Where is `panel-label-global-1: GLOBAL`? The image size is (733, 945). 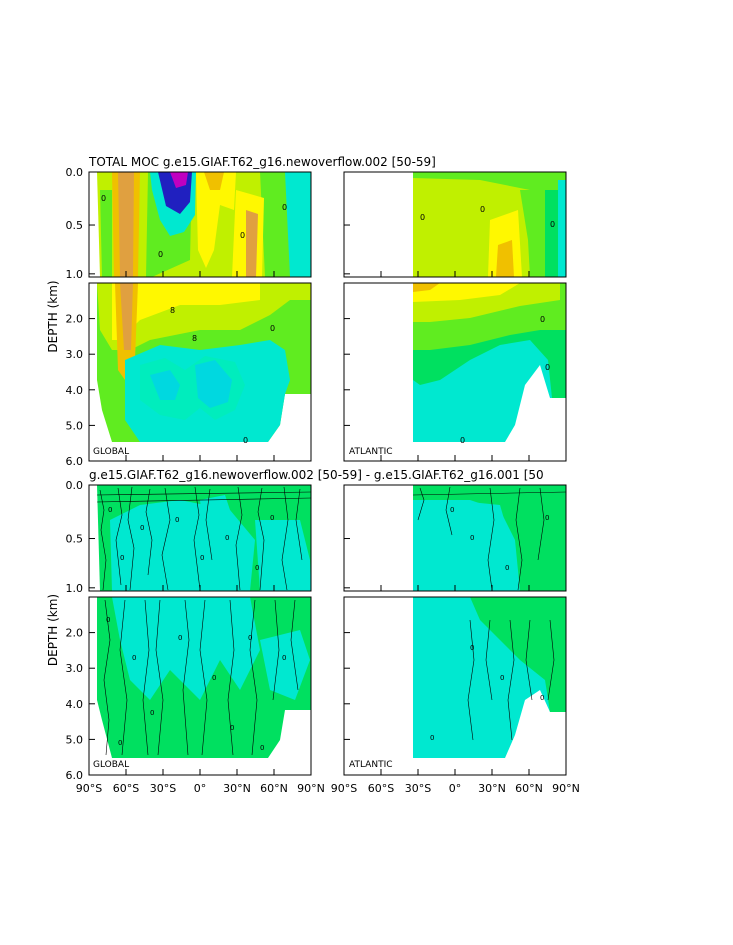 panel-label-global-1: GLOBAL is located at coordinates (111, 452).